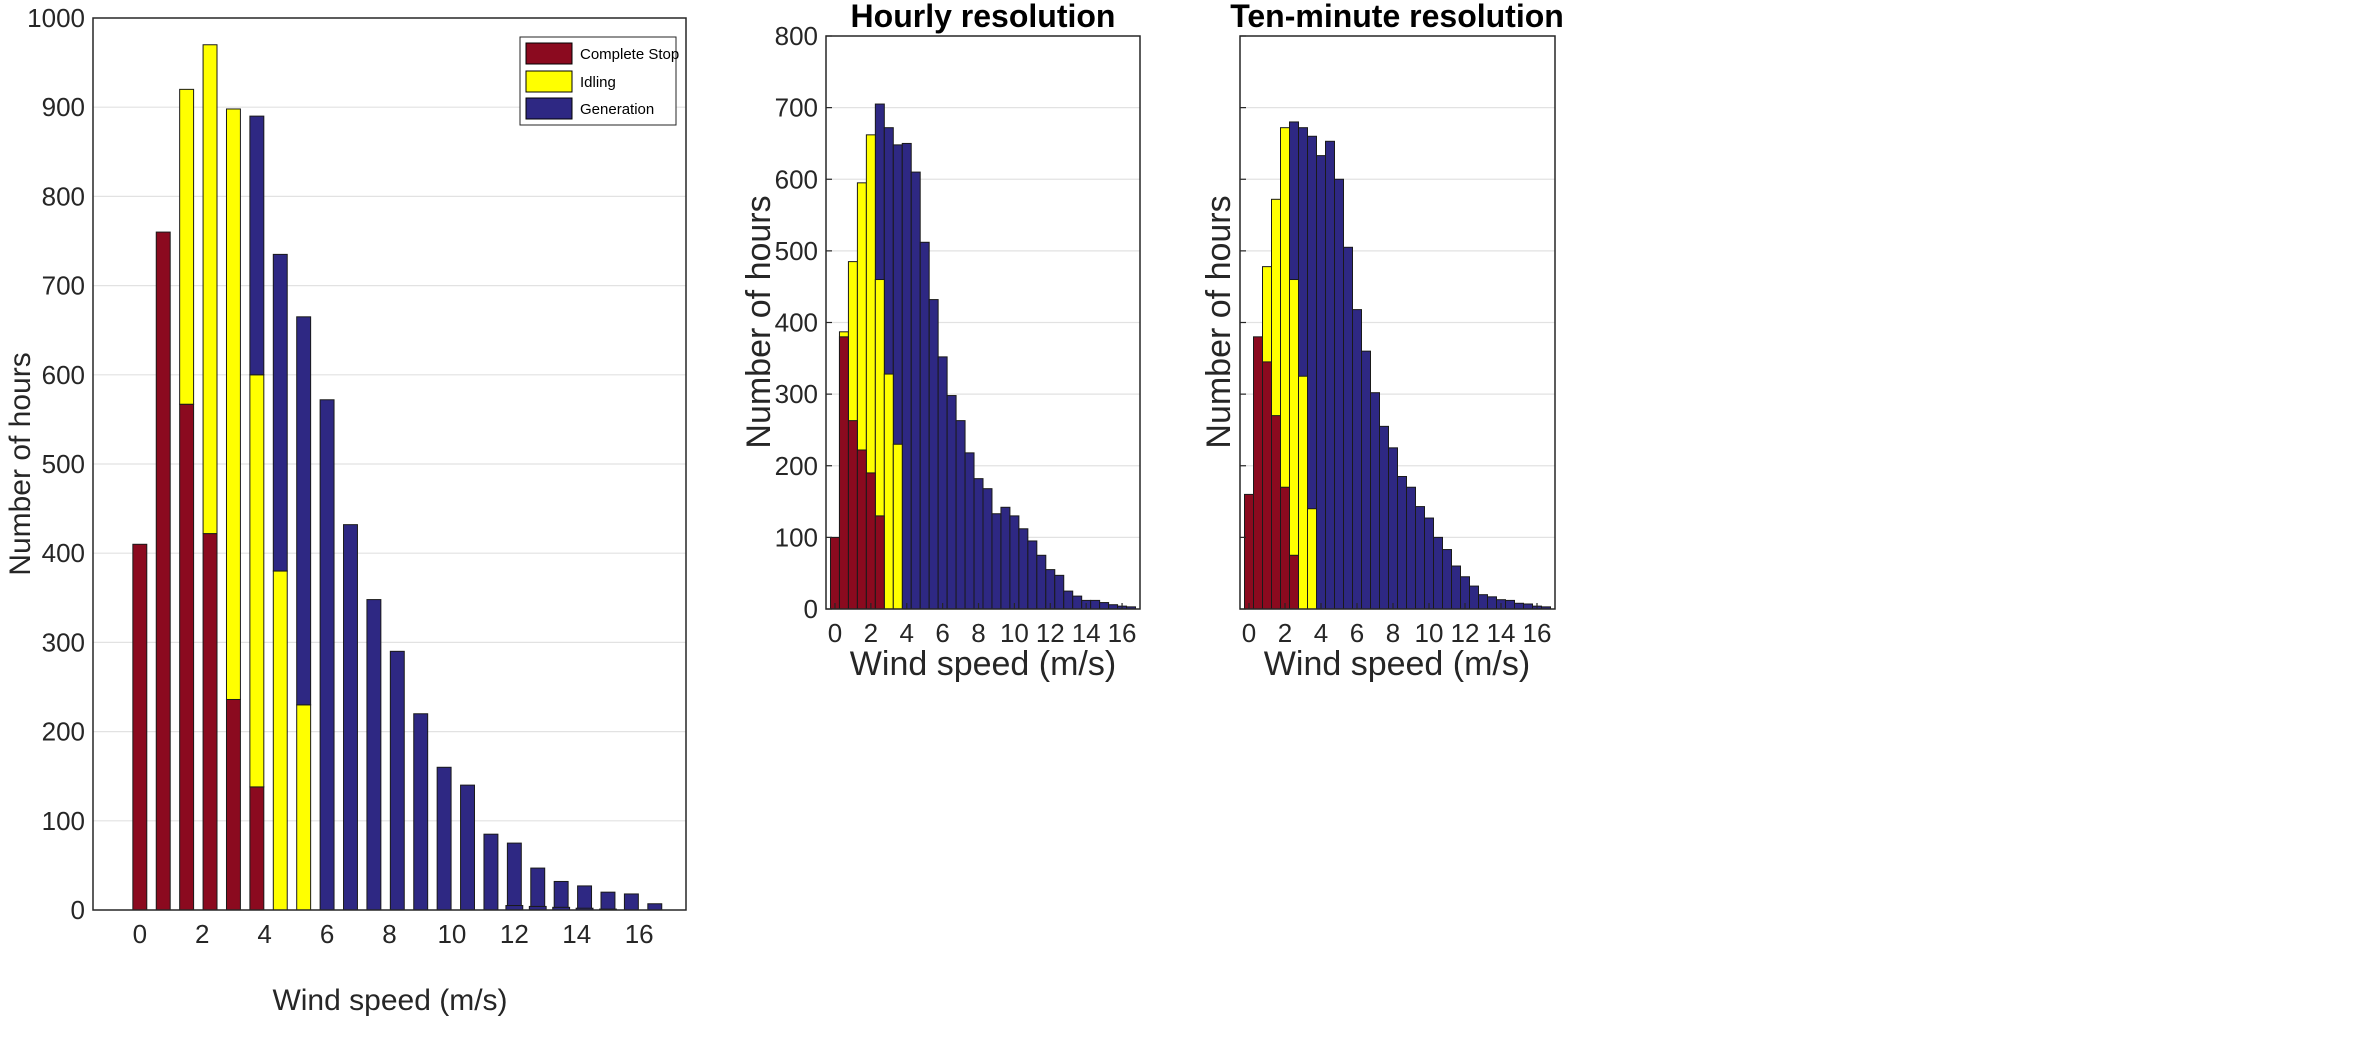  Describe the element at coordinates (549, 108) in the screenshot. I see `legend-swatch-generation` at that location.